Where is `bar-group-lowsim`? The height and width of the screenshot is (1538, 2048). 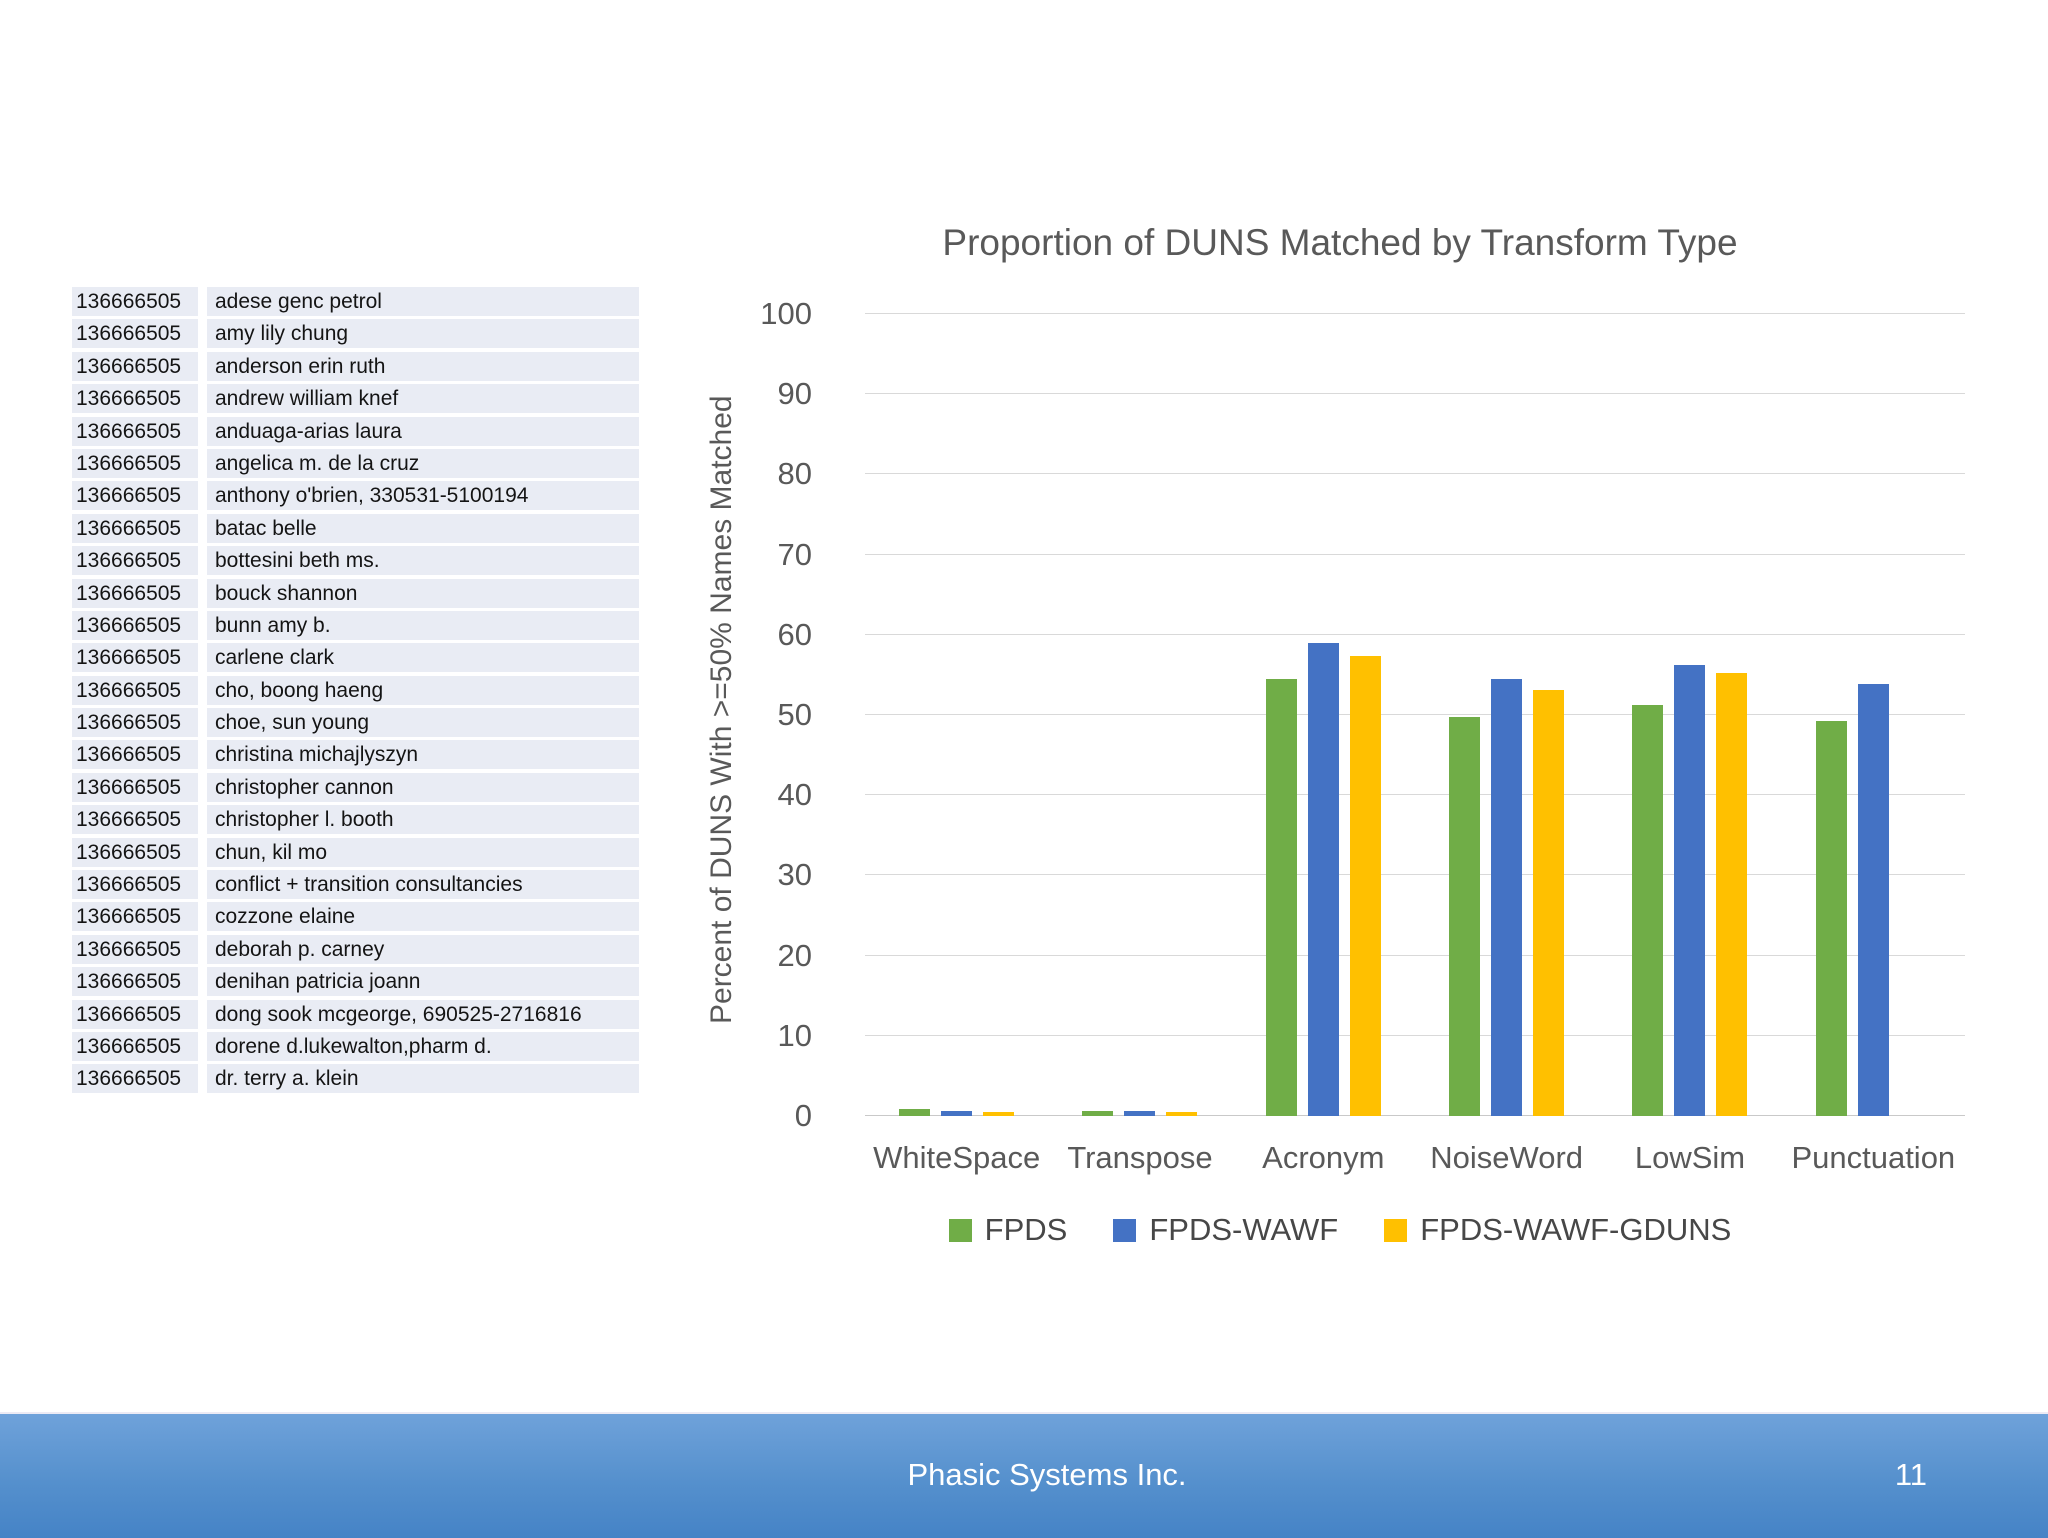 bar-group-lowsim is located at coordinates (1689, 715).